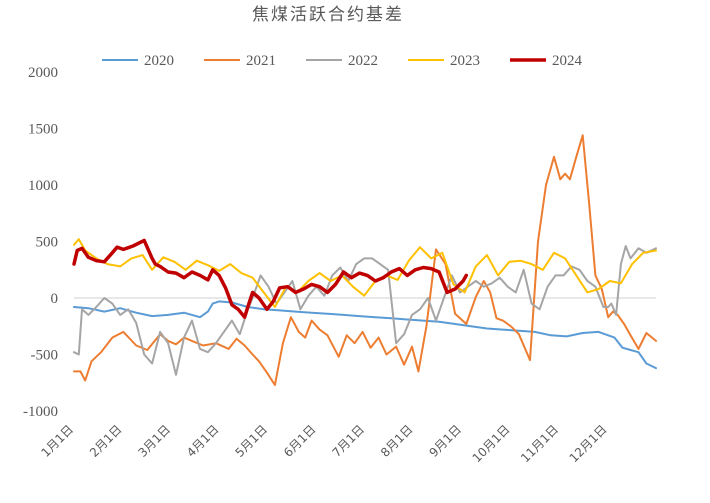 The height and width of the screenshot is (503, 710). I want to click on x-tick-label: 10月1日, so click(491, 443).